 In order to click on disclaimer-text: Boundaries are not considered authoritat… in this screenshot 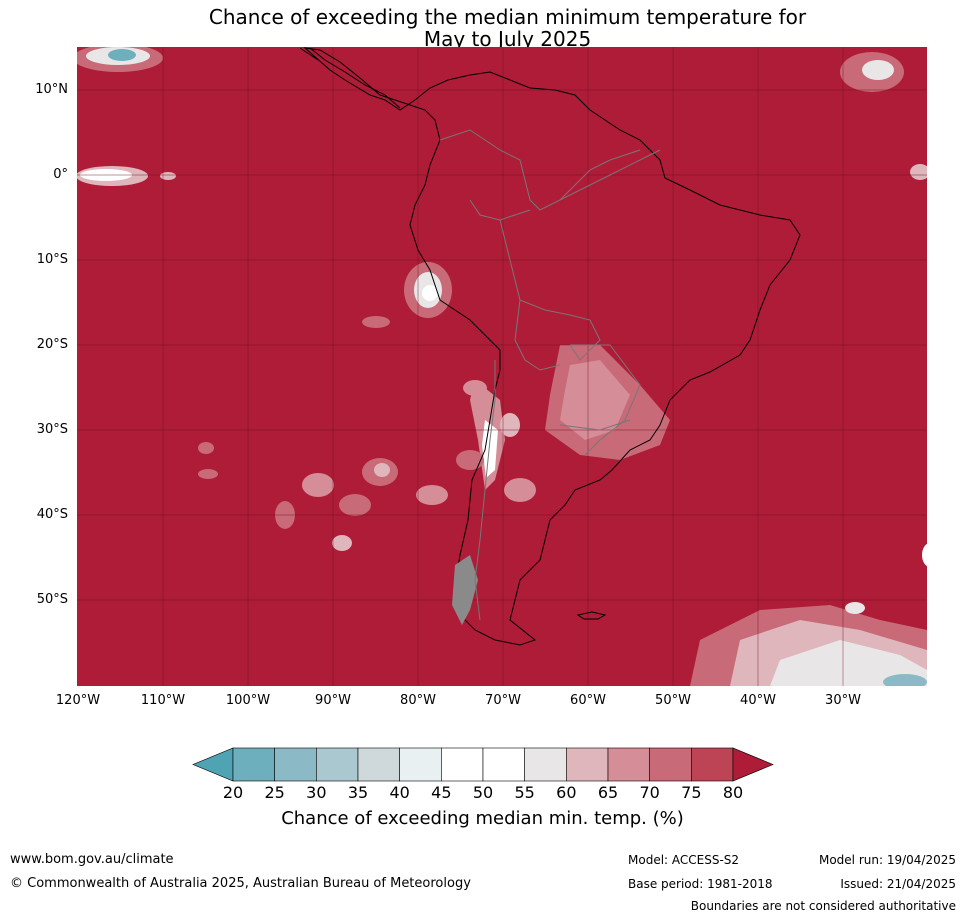, I will do `click(823, 906)`.